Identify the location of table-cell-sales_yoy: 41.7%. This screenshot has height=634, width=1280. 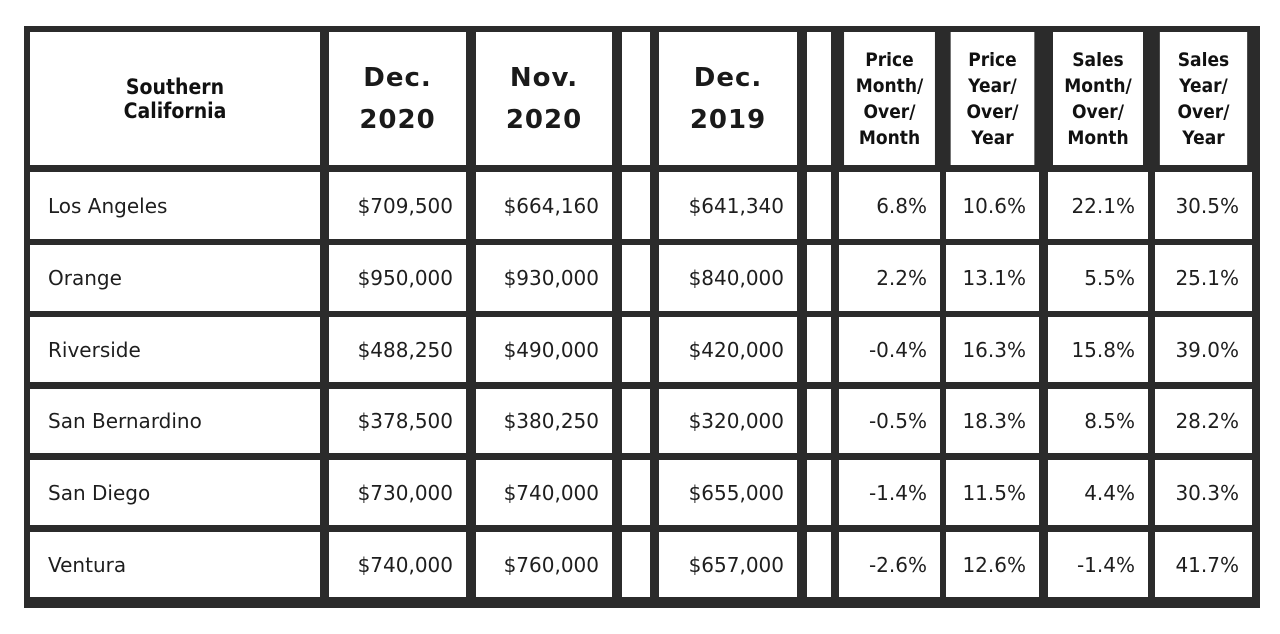
(1203, 564).